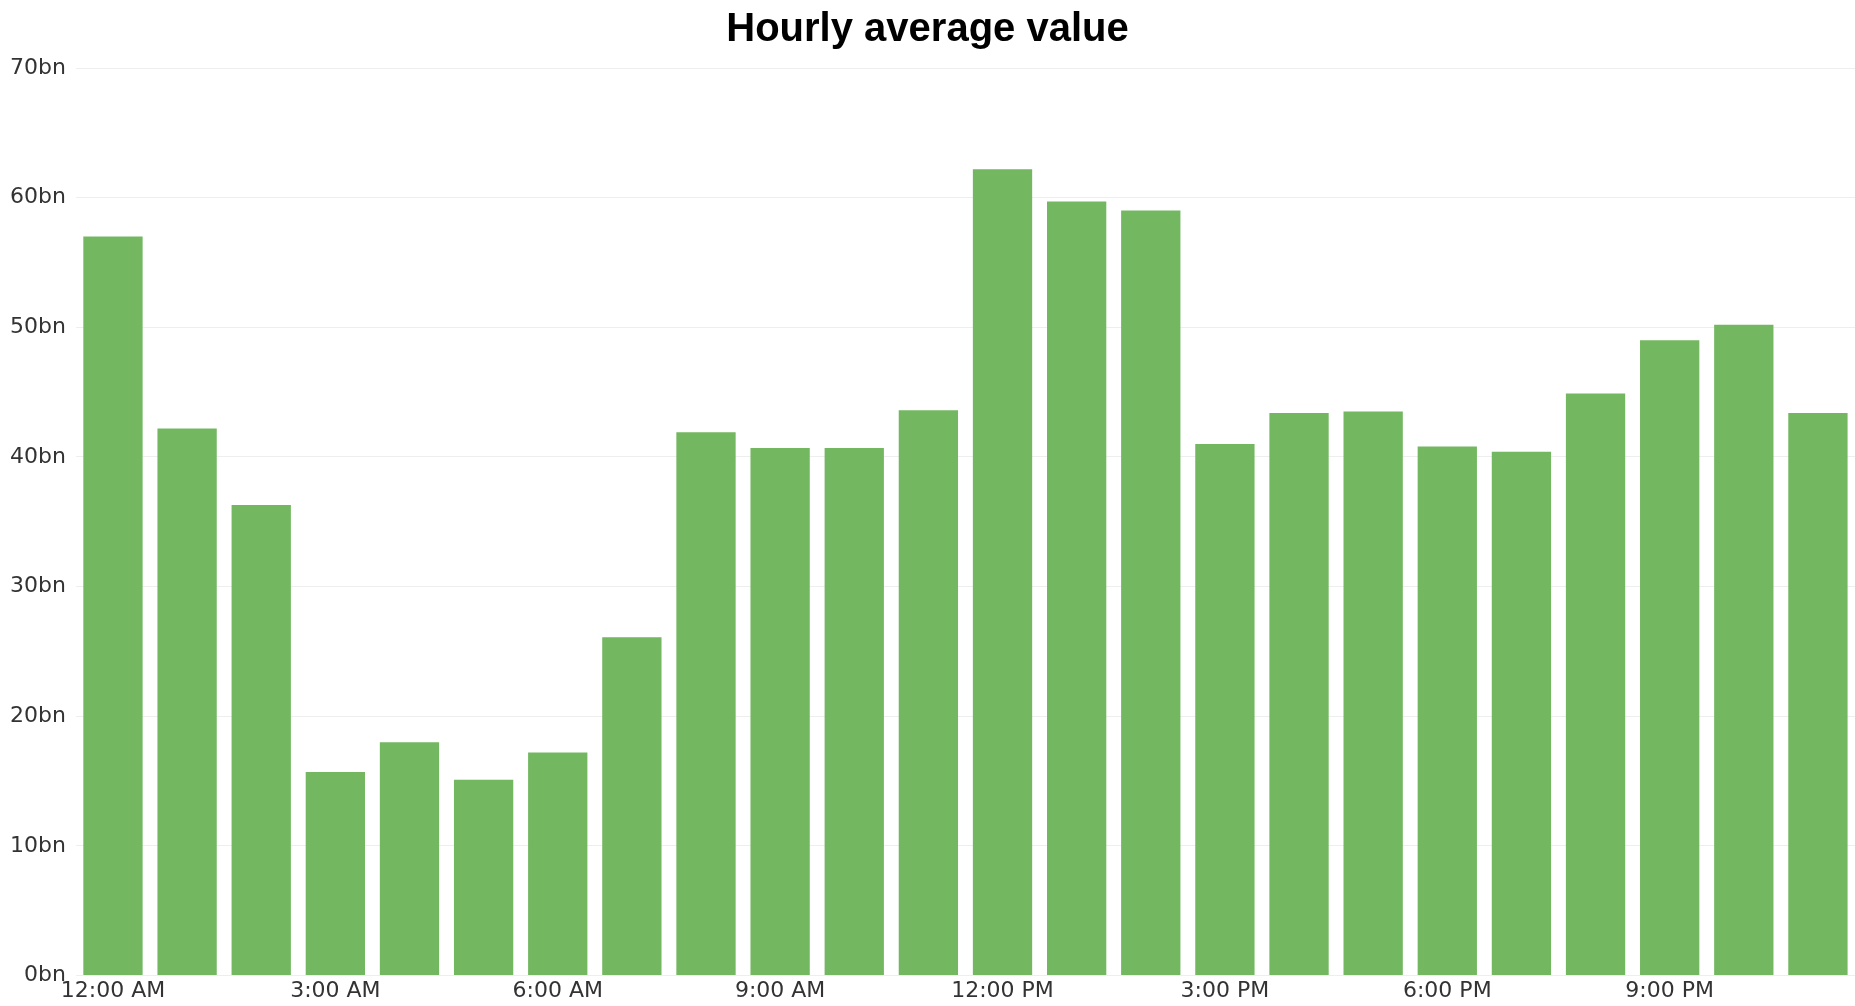  I want to click on y-tick-label: 50bn, so click(38, 326).